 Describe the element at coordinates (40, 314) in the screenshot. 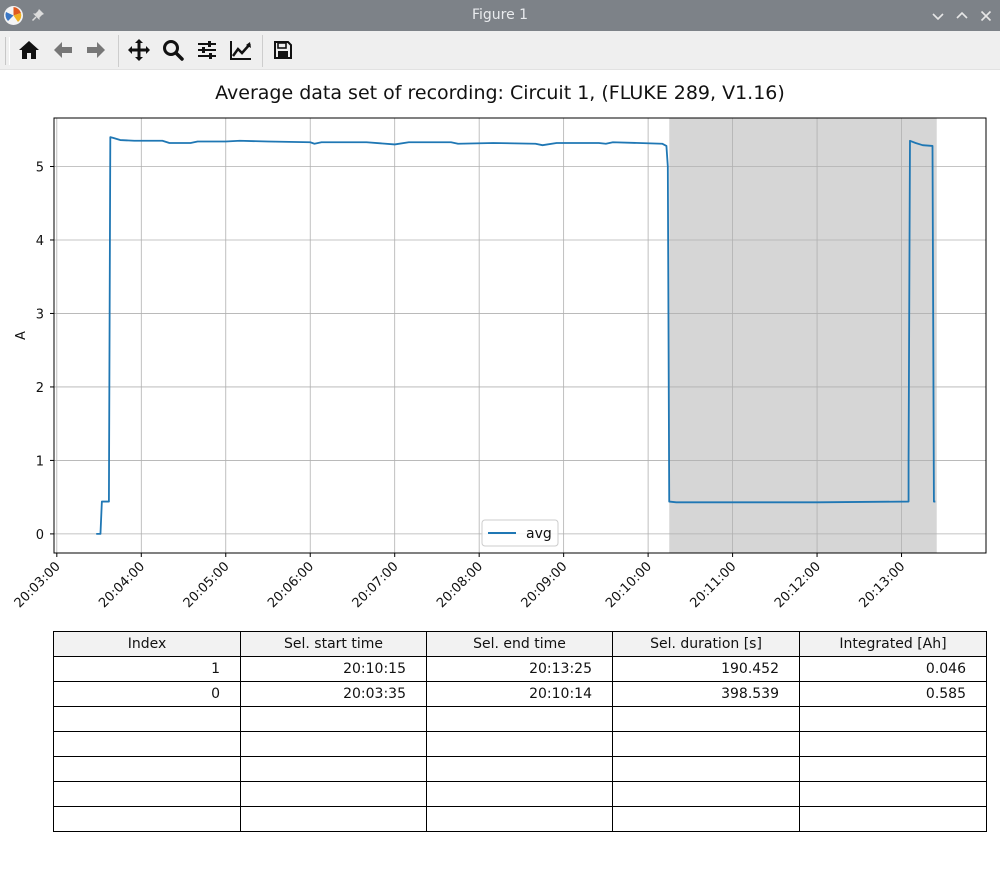

I see `y-tick-label: 3` at that location.